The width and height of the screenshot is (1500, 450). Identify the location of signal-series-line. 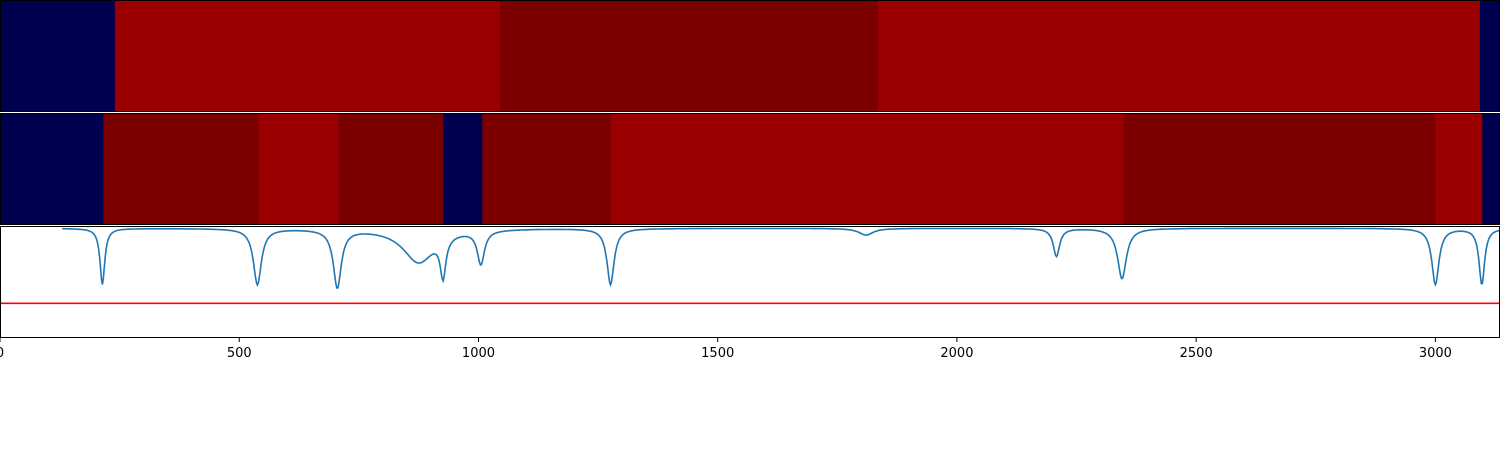
(781, 258).